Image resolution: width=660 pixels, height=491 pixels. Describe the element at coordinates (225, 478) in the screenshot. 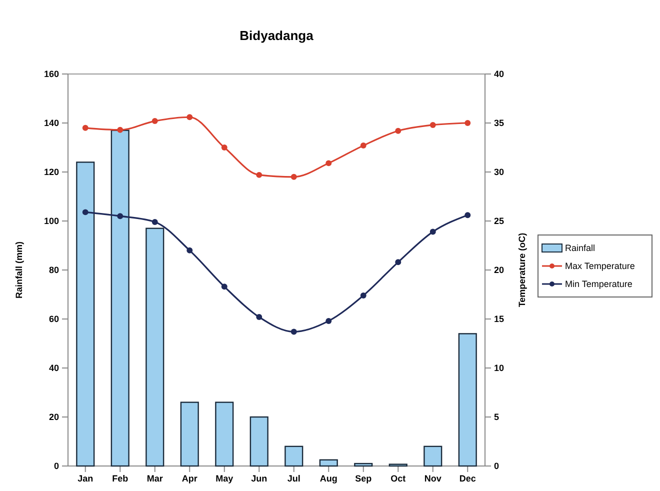

I see `x-tick-label: May` at that location.